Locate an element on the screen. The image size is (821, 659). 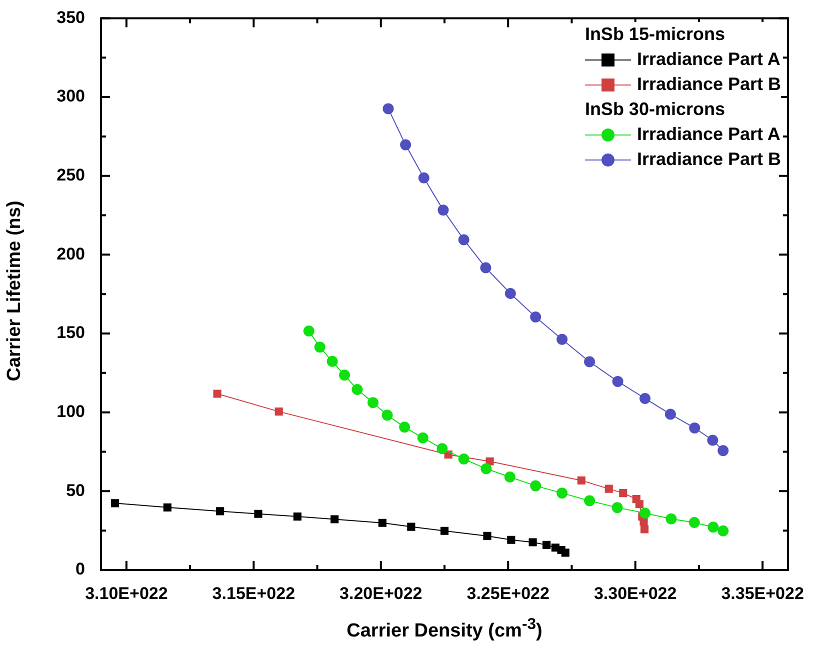
x-tick-label: 3.30E+022 is located at coordinates (635, 593).